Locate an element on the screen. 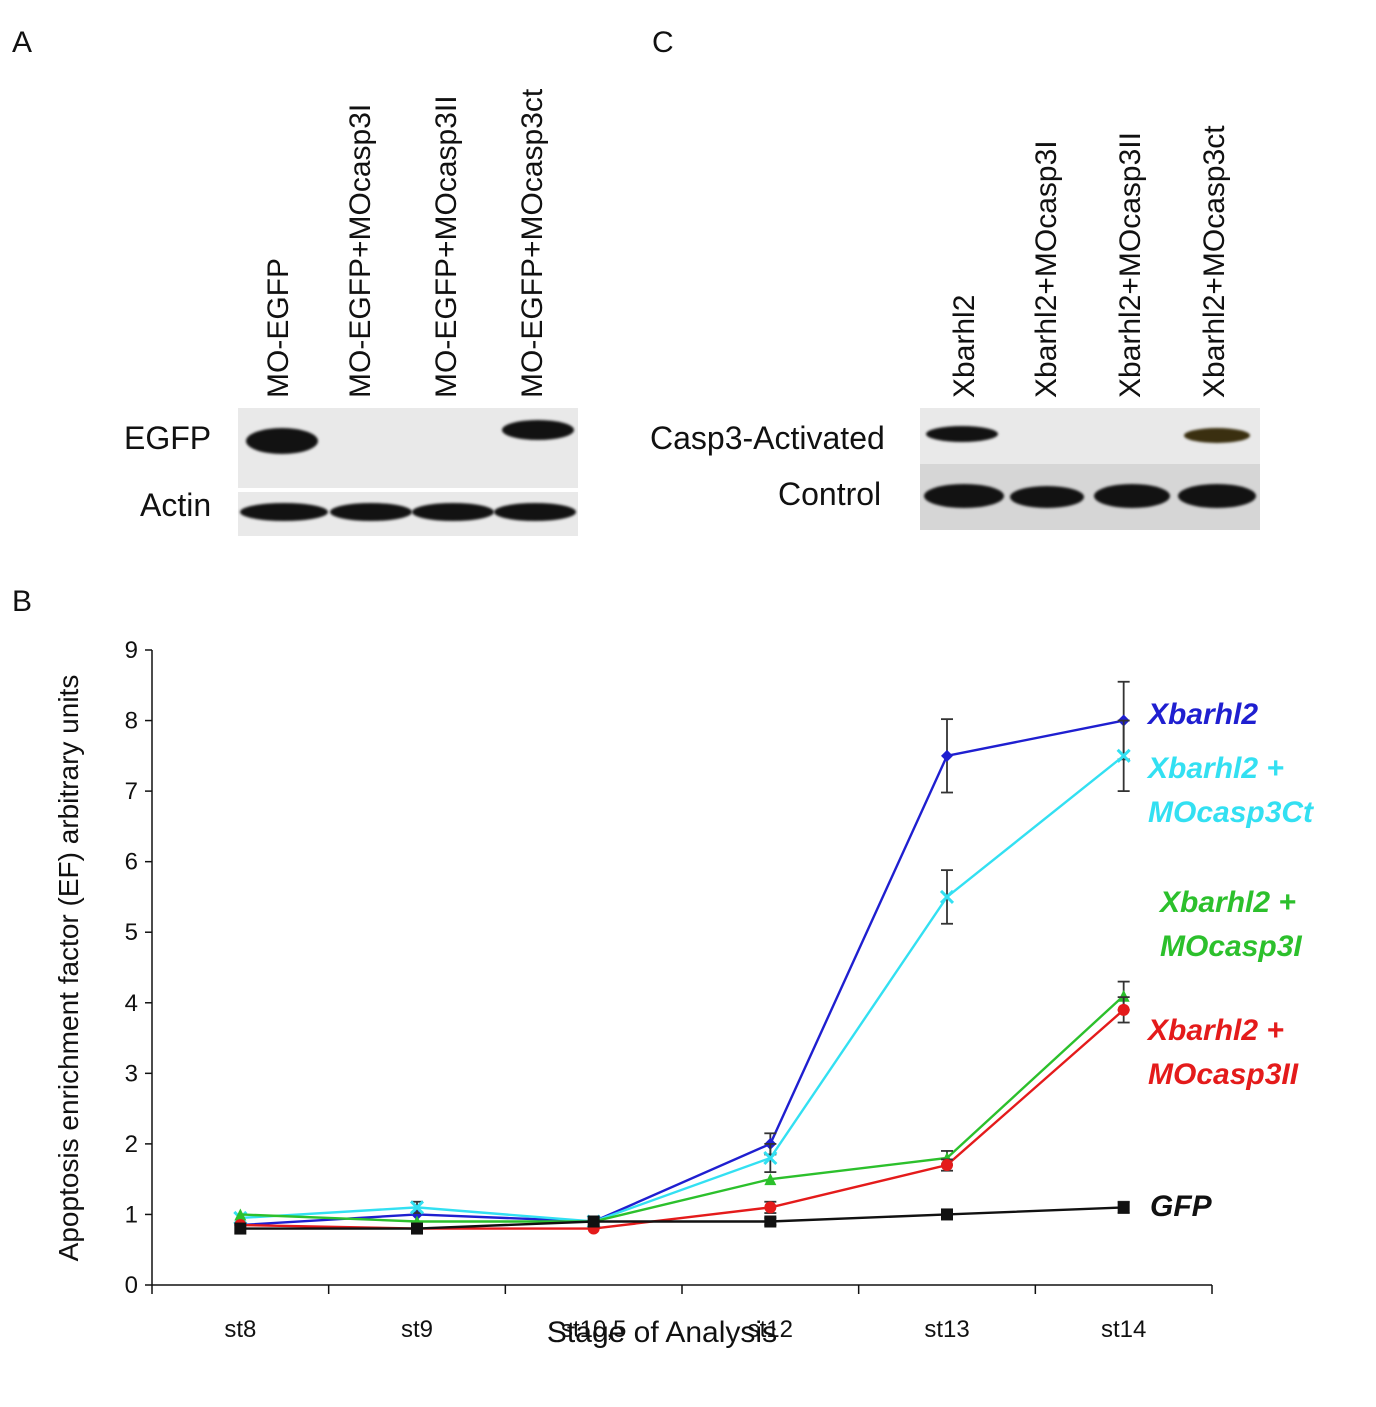 This screenshot has width=1376, height=1407. series-label-2: Xbarhl2 + is located at coordinates (1227, 902).